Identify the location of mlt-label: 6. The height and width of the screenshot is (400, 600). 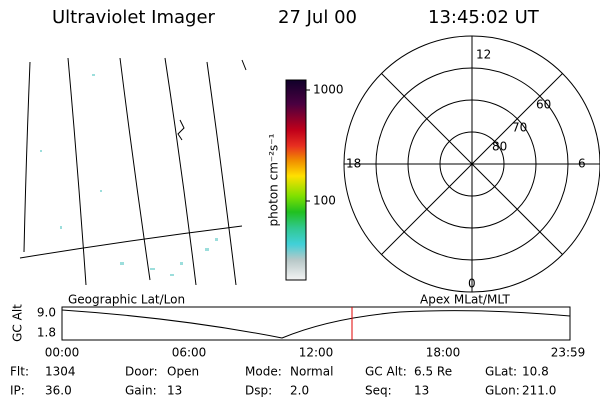
(582, 164).